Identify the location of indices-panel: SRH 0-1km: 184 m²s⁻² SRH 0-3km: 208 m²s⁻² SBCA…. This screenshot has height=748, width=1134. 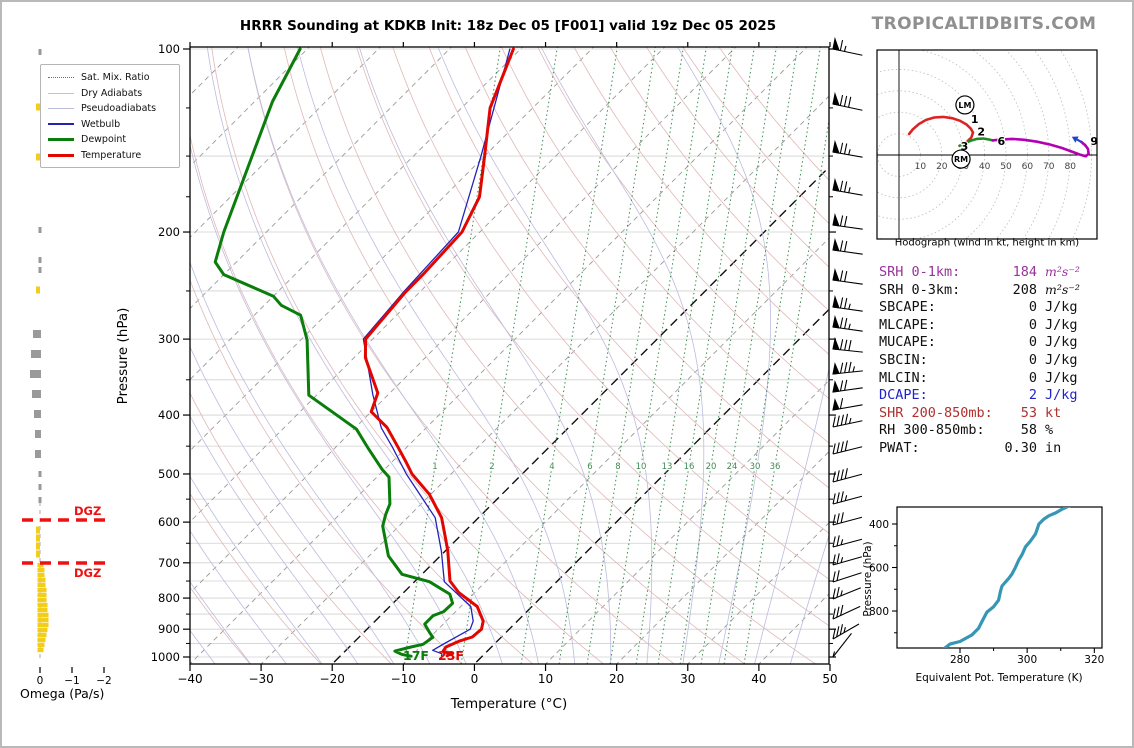
(995, 361).